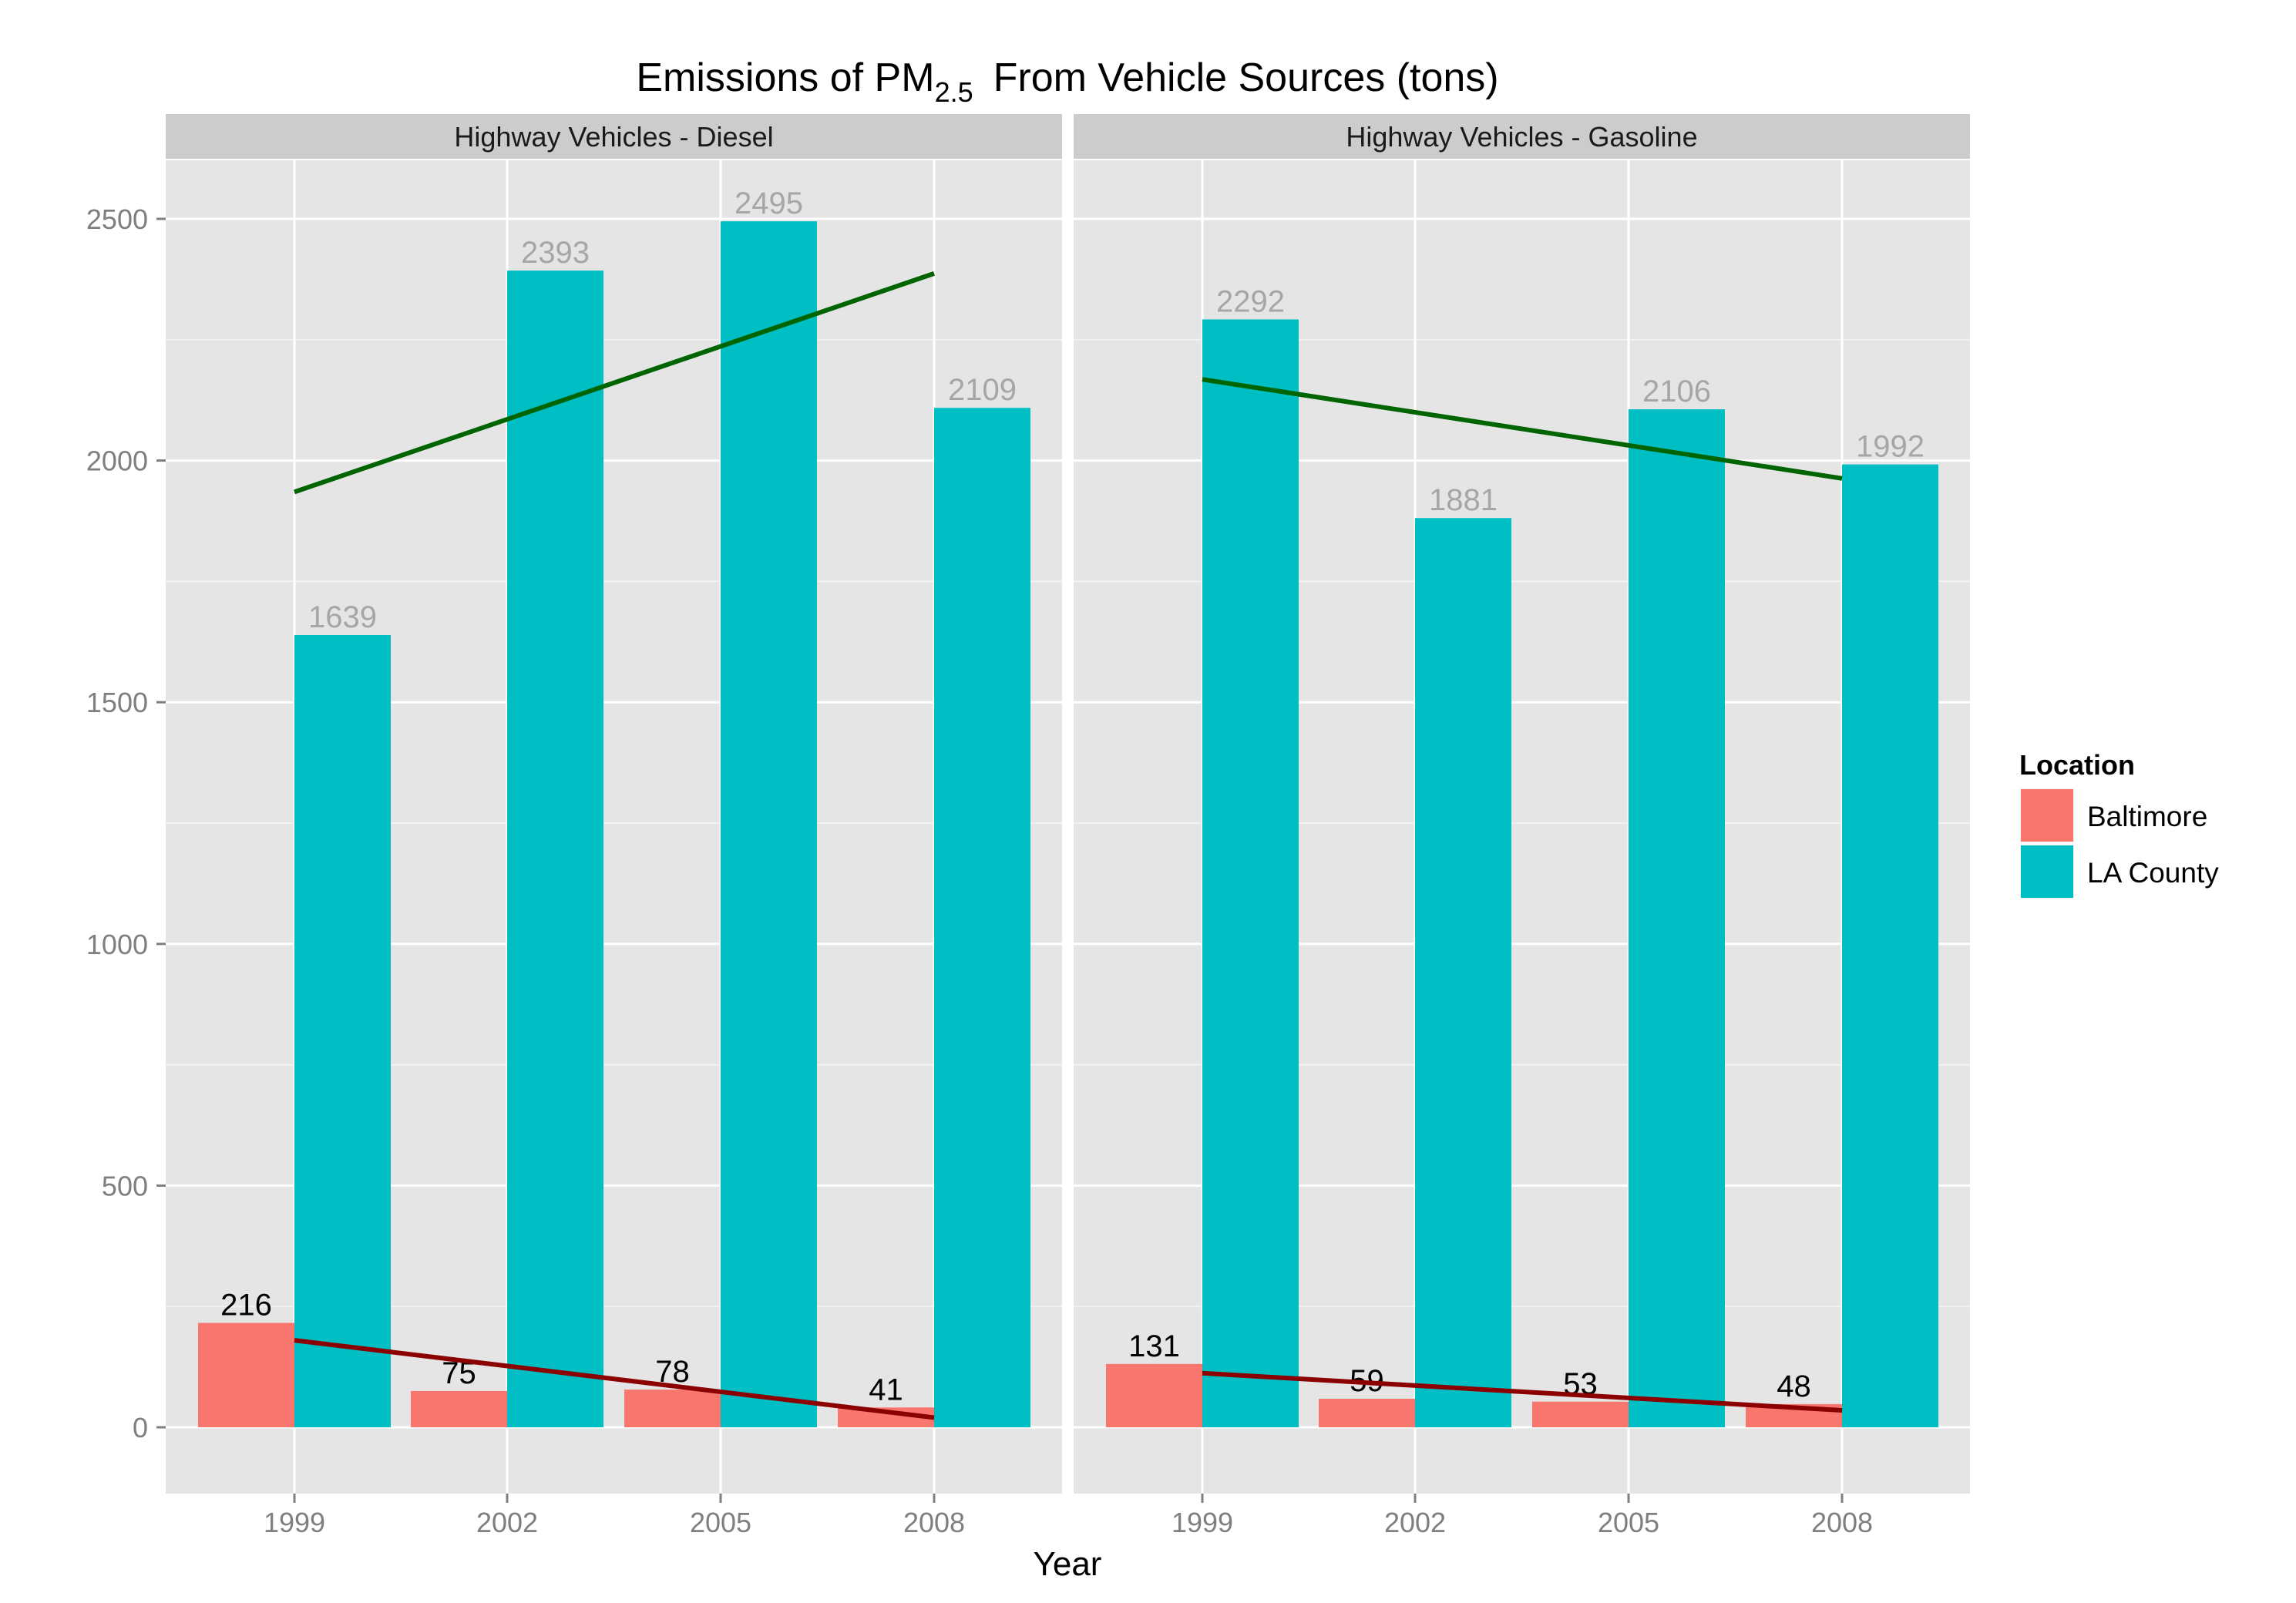 The width and height of the screenshot is (2296, 1603). What do you see at coordinates (1464, 500) in the screenshot?
I see `data-label: 1881` at bounding box center [1464, 500].